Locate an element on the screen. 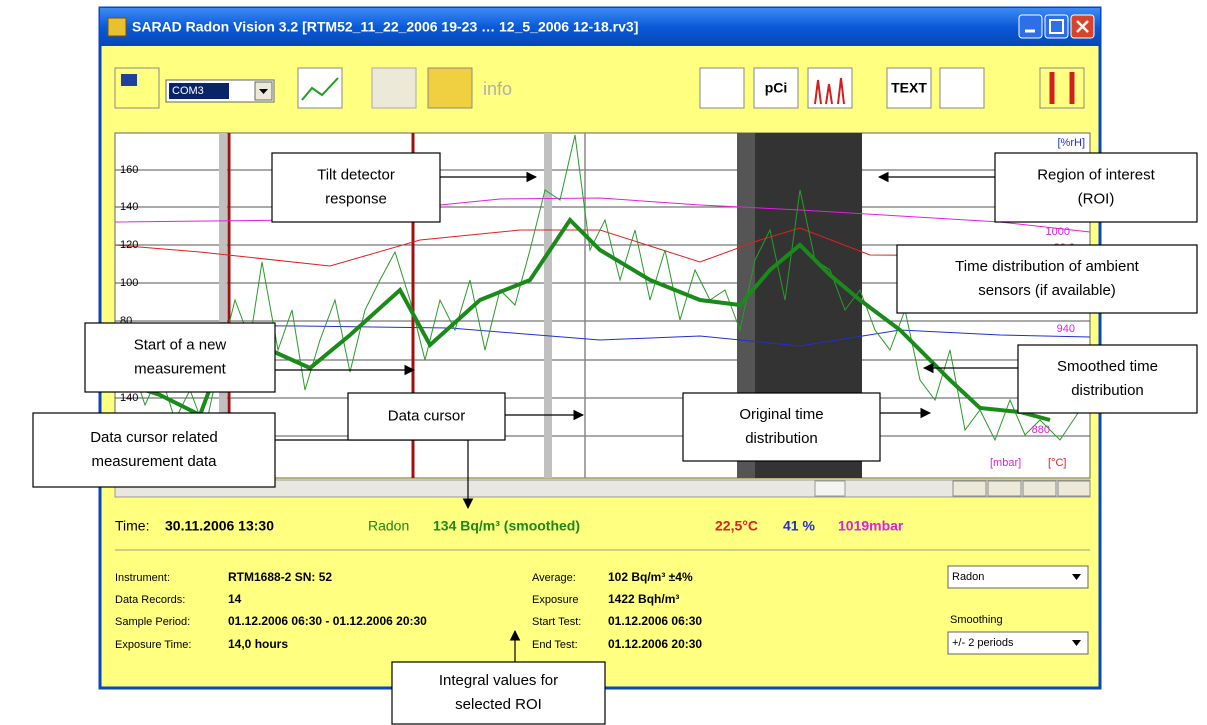 The image size is (1207, 725). y-axis-label: 160 is located at coordinates (129, 170).